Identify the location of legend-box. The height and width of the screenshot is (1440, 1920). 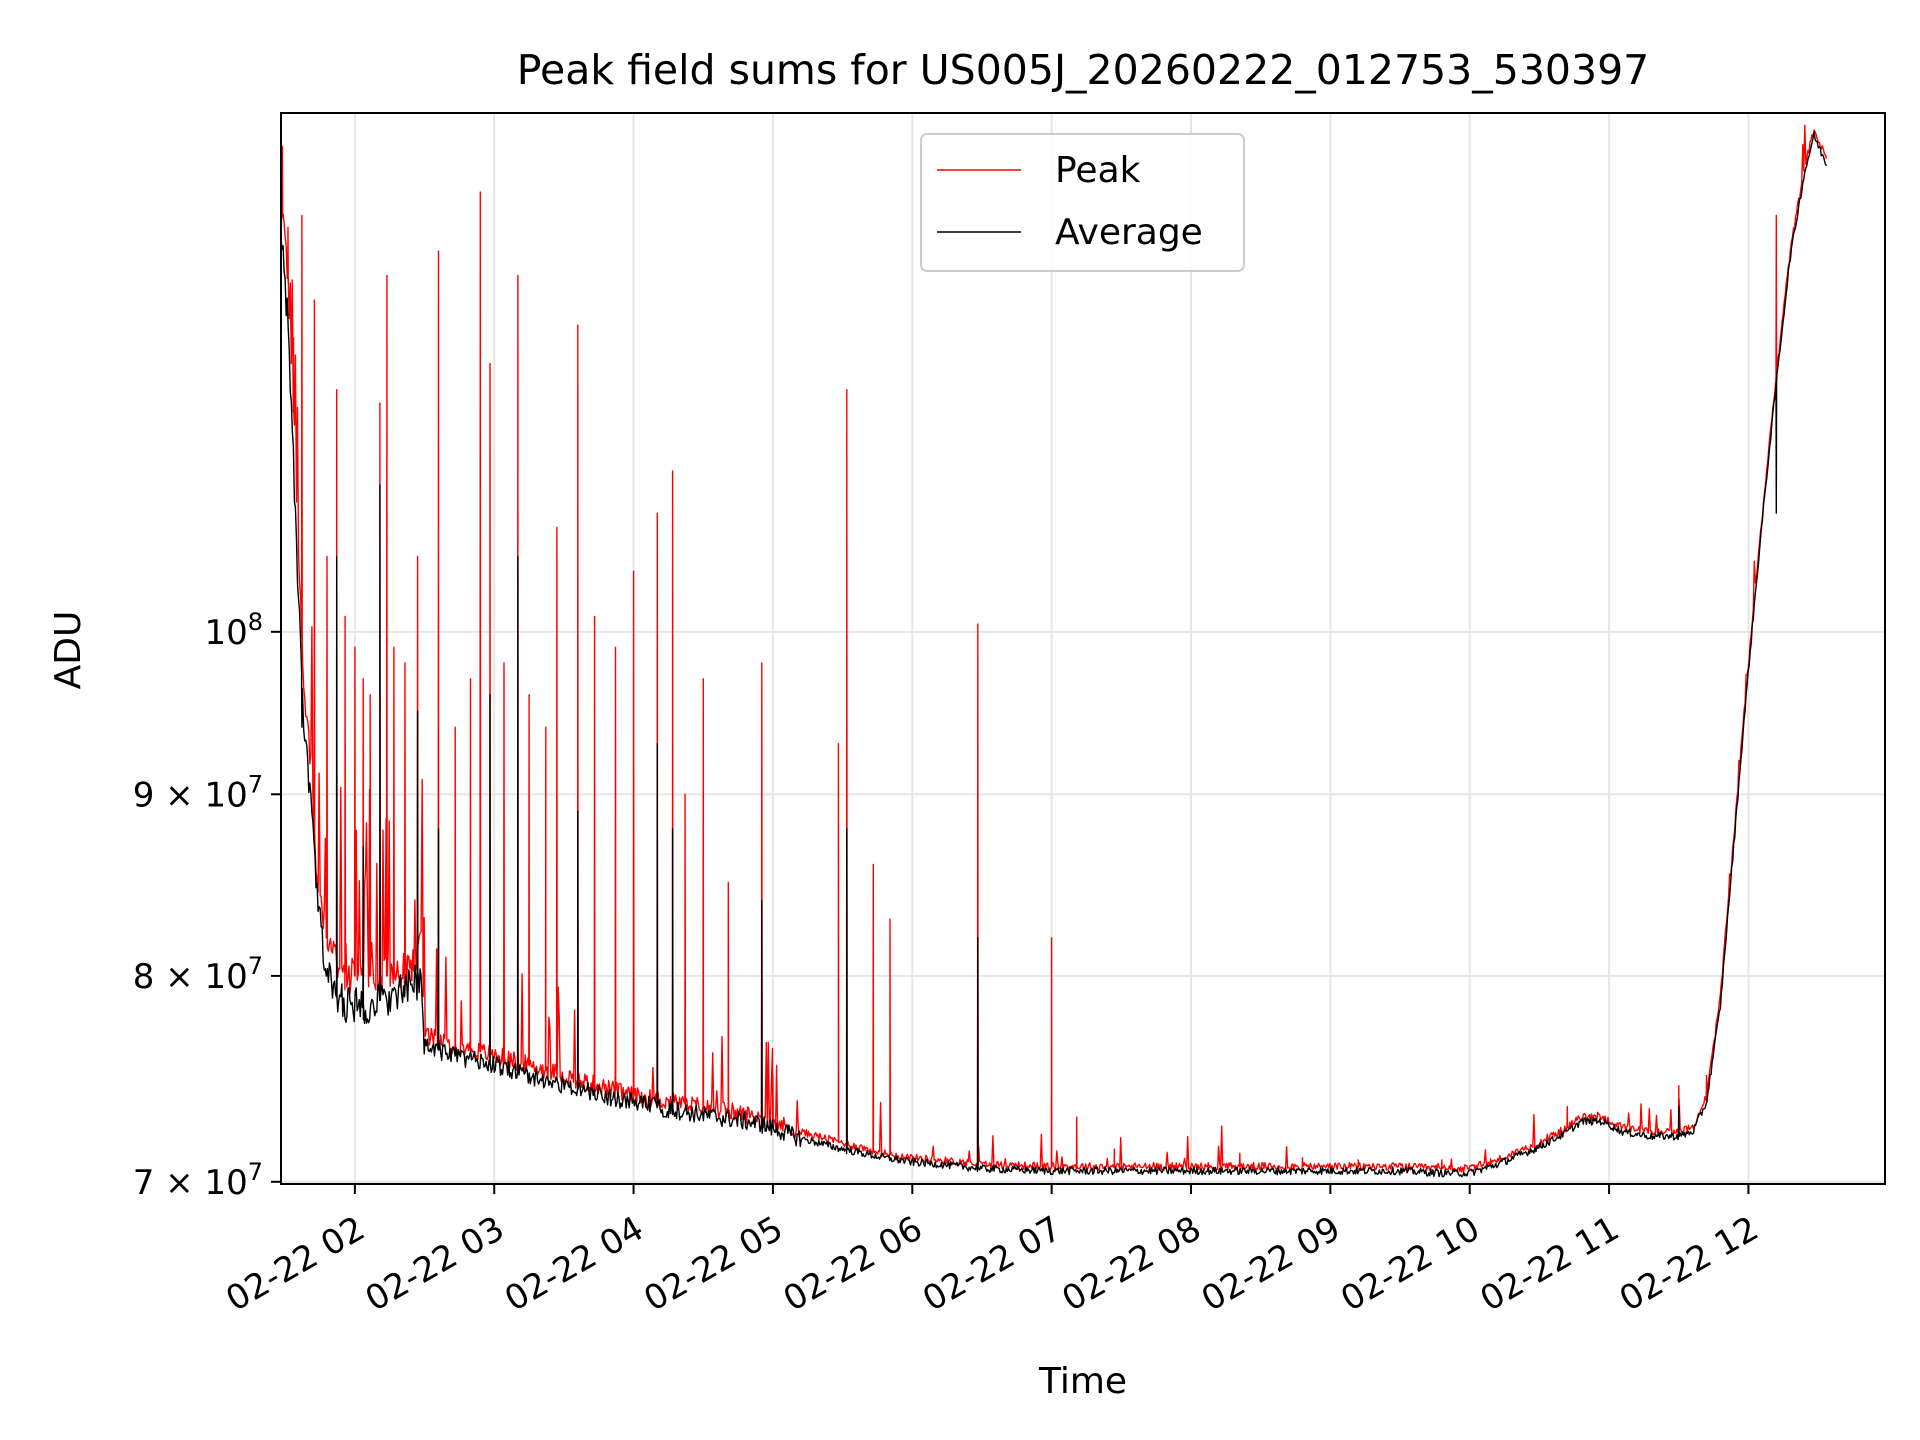
(1082, 202).